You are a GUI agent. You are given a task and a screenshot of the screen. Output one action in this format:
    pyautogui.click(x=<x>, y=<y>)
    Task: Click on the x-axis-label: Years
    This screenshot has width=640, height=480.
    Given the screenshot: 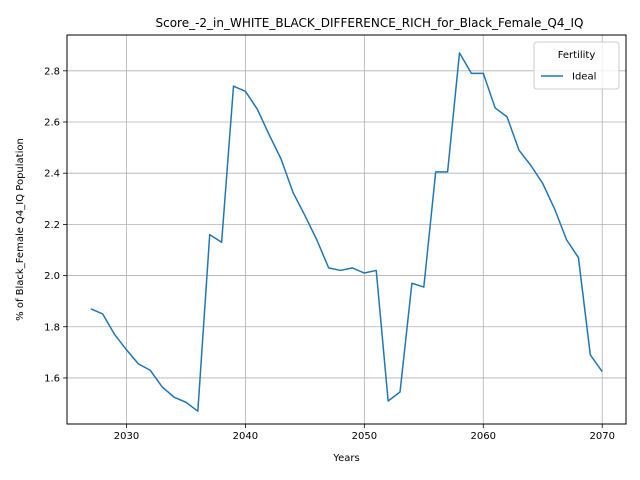 What is the action you would take?
    pyautogui.click(x=345, y=458)
    